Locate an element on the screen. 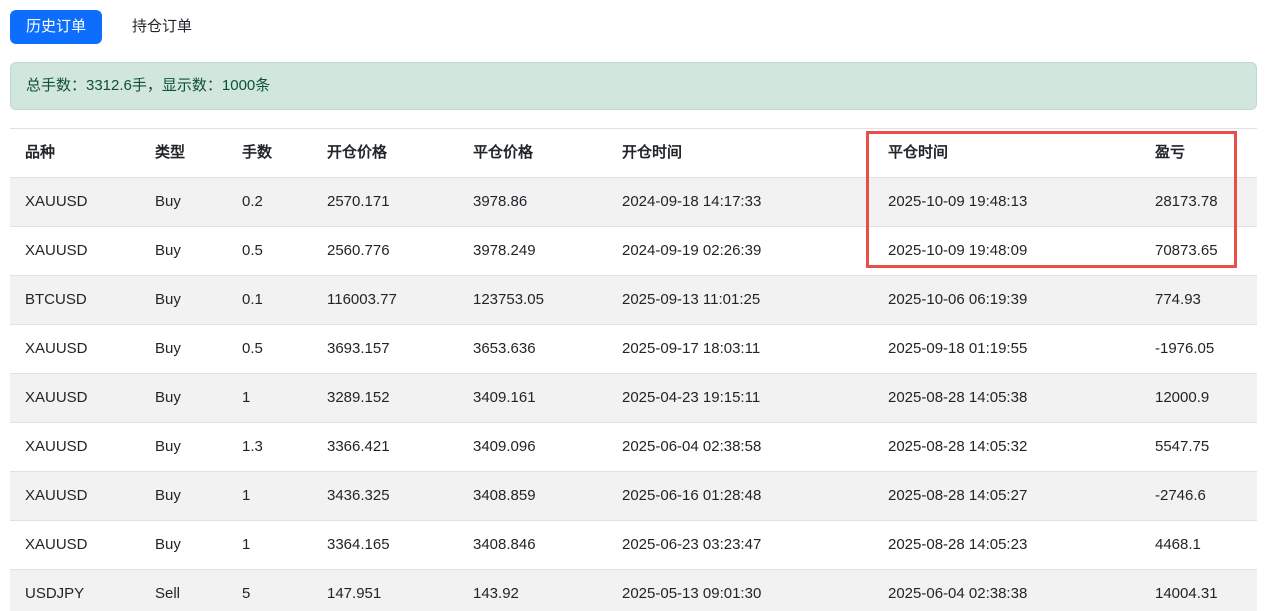  cell-close-time: 2025-10-09 19:48:13 is located at coordinates (1006, 202).